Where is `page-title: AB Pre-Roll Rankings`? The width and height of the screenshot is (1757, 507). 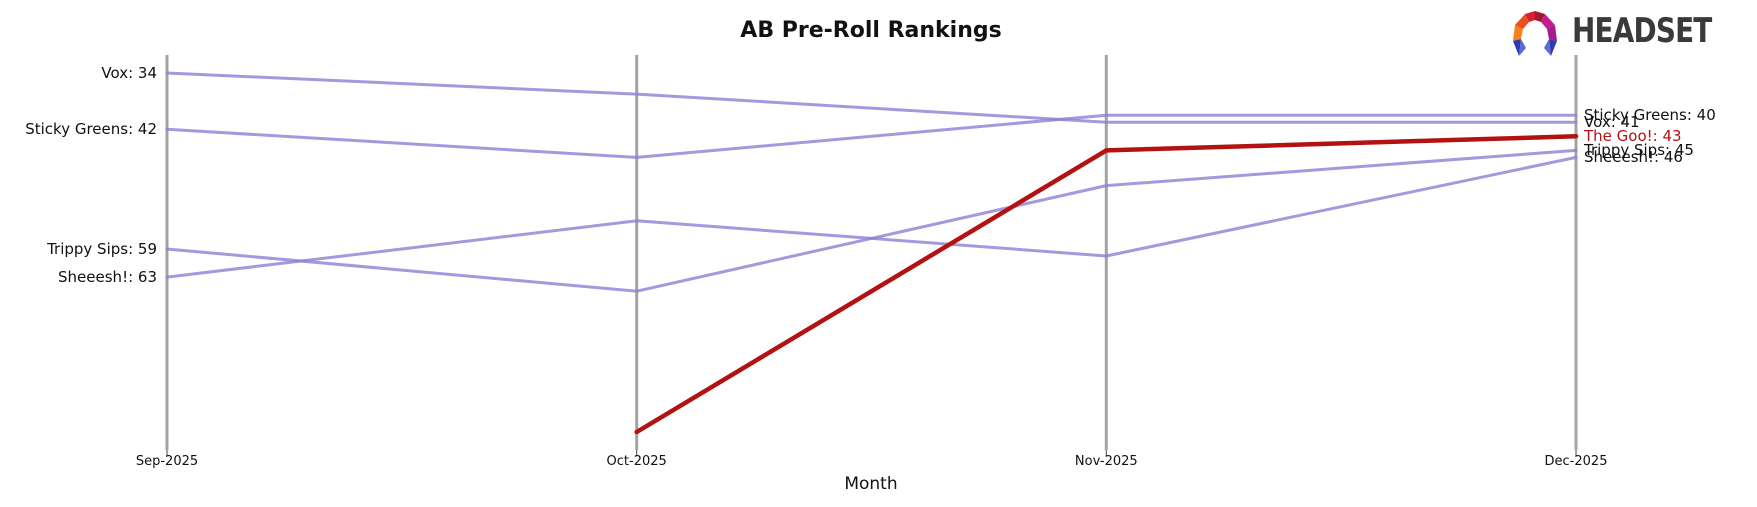 page-title: AB Pre-Roll Rankings is located at coordinates (871, 30).